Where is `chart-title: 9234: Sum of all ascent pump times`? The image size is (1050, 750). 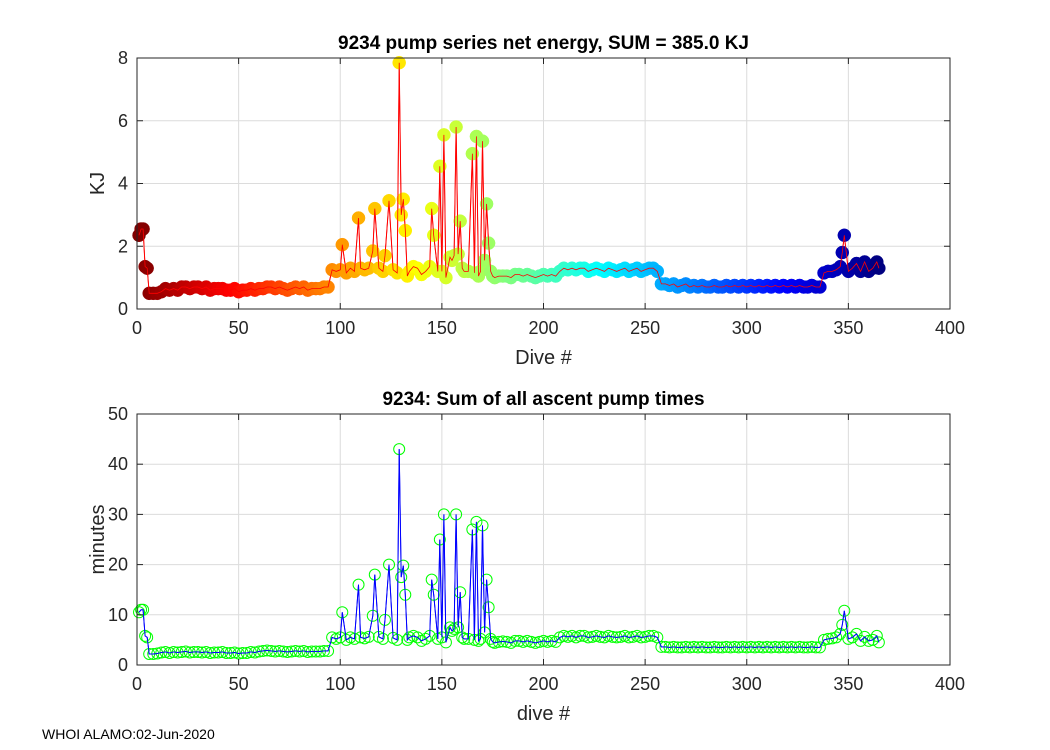 chart-title: 9234: Sum of all ascent pump times is located at coordinates (543, 399).